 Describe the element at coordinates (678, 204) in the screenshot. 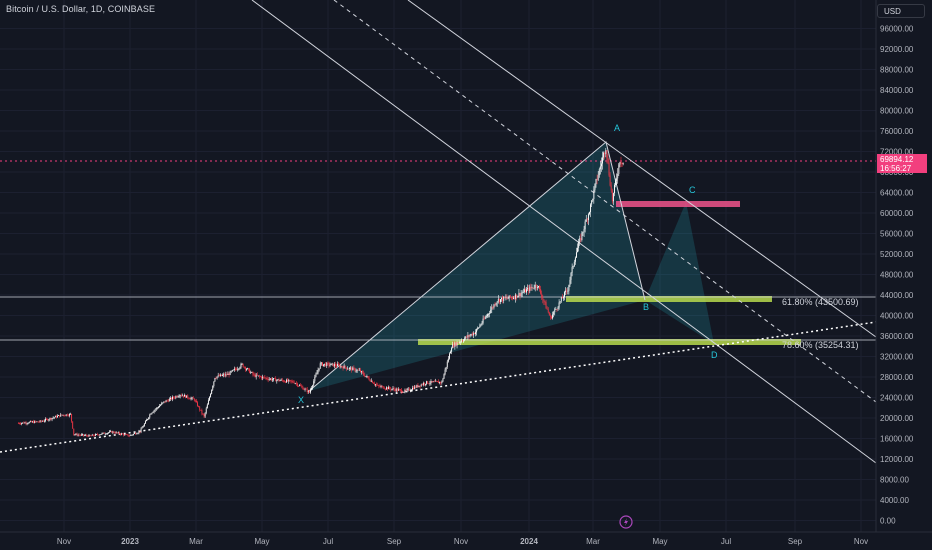

I see `resistance-zone` at that location.